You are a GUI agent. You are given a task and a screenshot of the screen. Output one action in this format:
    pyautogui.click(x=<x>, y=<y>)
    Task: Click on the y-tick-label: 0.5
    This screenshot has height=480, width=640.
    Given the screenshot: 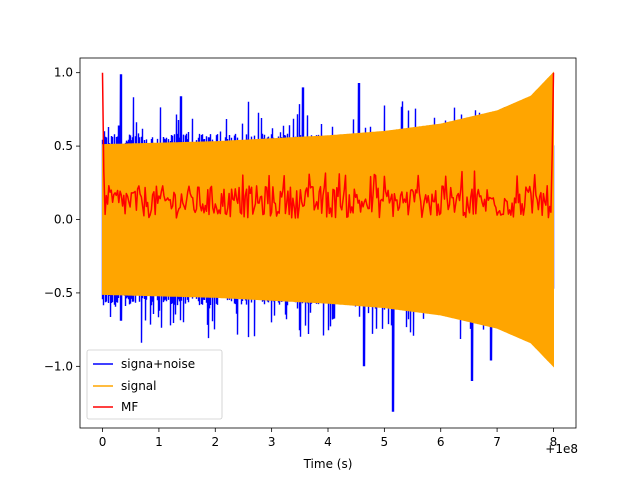 What is the action you would take?
    pyautogui.click(x=63, y=146)
    